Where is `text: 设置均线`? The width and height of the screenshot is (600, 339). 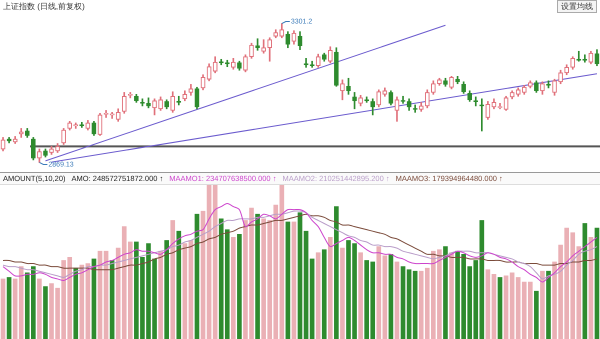 text: 设置均线 is located at coordinates (577, 6).